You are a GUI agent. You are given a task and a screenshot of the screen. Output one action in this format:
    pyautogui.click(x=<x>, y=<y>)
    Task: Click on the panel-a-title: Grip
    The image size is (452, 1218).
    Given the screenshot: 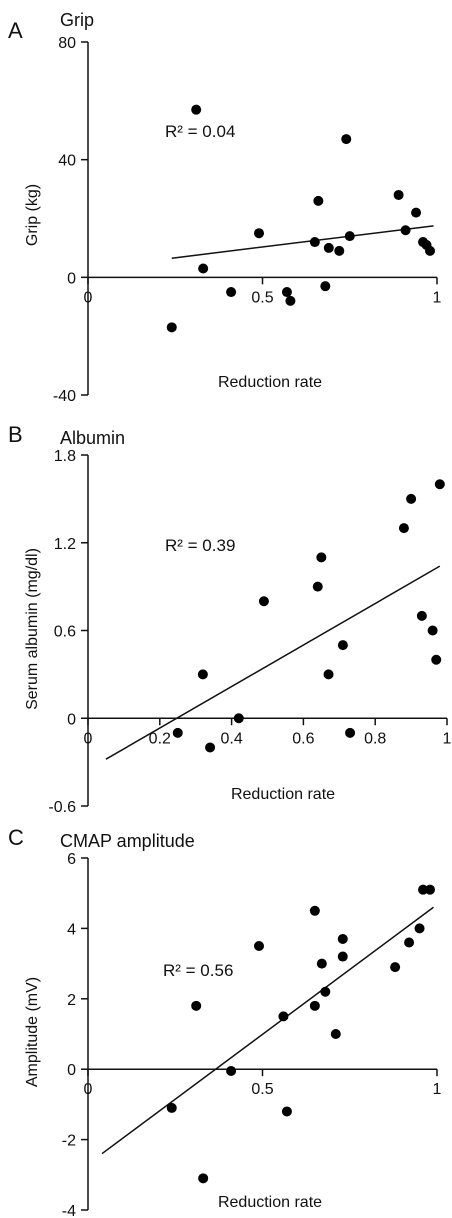 What is the action you would take?
    pyautogui.click(x=77, y=20)
    